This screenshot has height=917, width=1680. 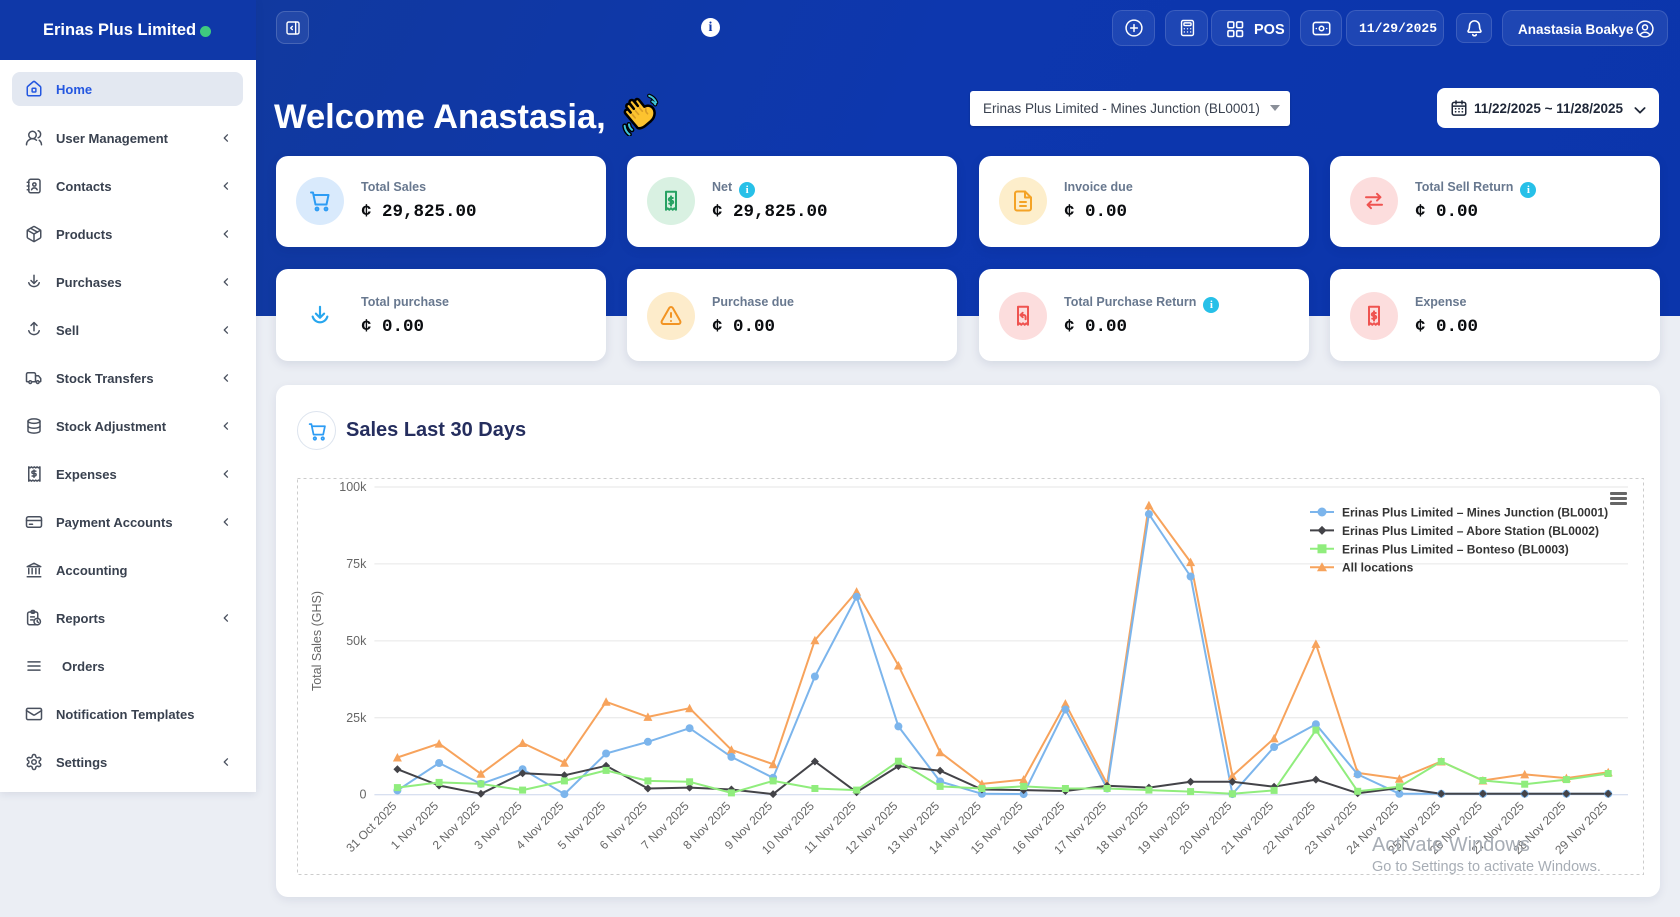 I want to click on svg-text: 25k, so click(x=356, y=718).